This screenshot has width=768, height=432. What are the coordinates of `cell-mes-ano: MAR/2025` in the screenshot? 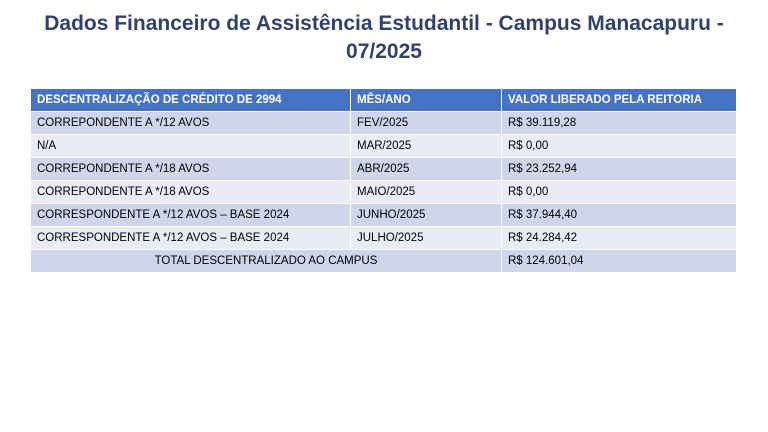 It's located at (426, 146).